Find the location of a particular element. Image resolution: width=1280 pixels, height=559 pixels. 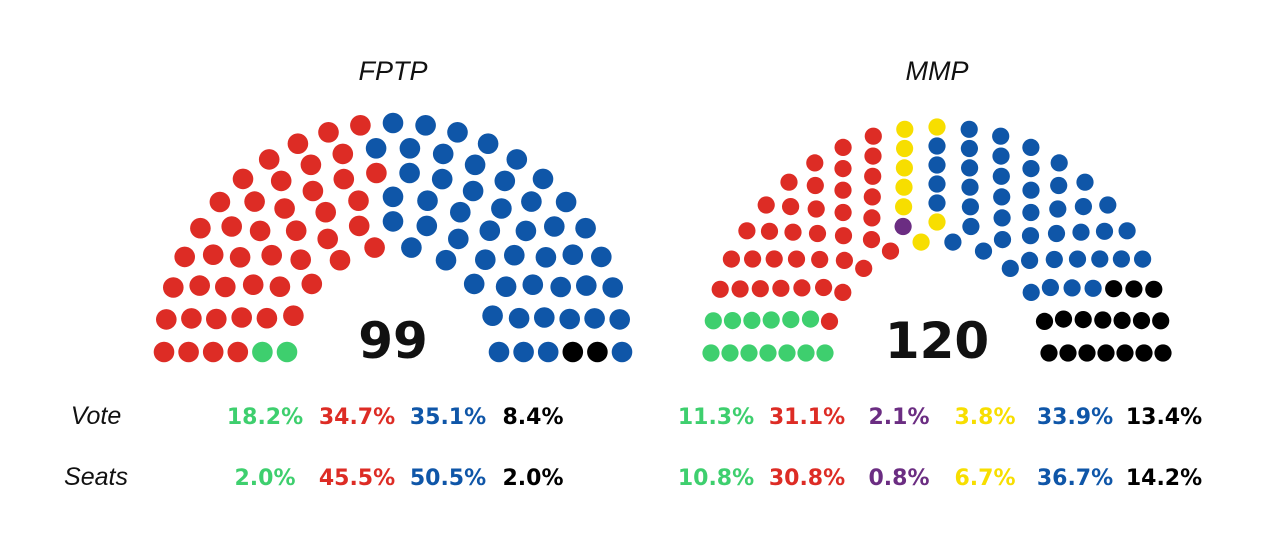

mmp-seats-pct: 30.8% is located at coordinates (807, 478).